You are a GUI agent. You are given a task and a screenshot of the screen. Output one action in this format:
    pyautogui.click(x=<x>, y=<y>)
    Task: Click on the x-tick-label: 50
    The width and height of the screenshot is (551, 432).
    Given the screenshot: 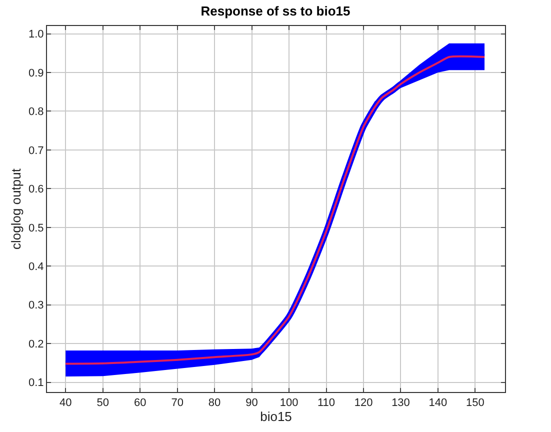 What is the action you would take?
    pyautogui.click(x=102, y=403)
    